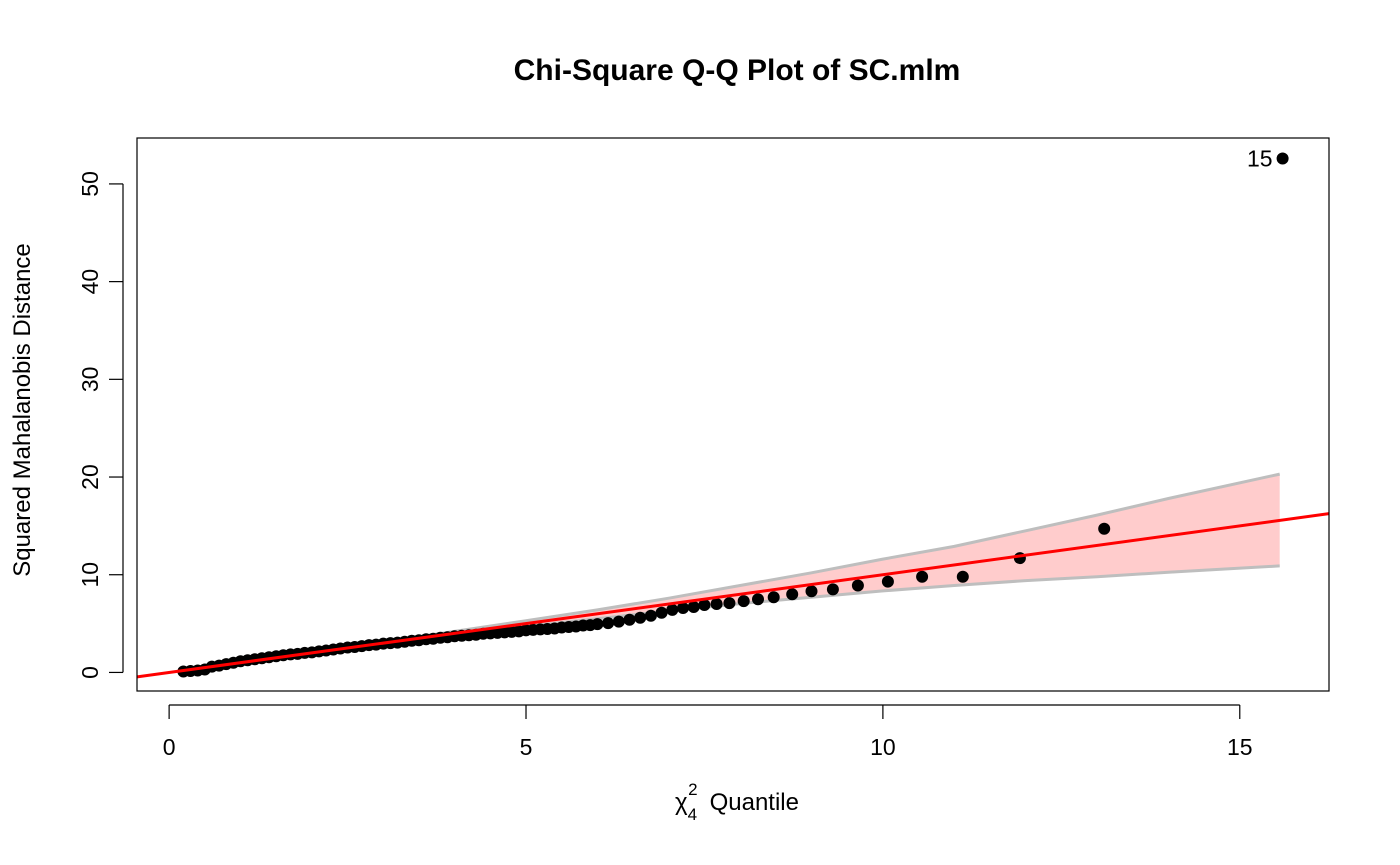 This screenshot has width=1400, height=865. Describe the element at coordinates (1240, 747) in the screenshot. I see `x-tick-label: 15` at that location.